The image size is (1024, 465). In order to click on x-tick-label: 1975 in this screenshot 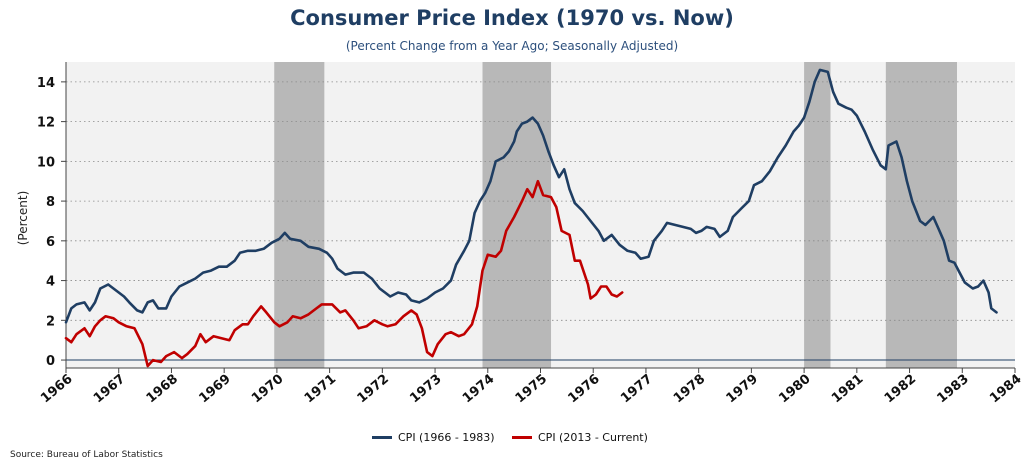, I will do `click(531, 389)`.